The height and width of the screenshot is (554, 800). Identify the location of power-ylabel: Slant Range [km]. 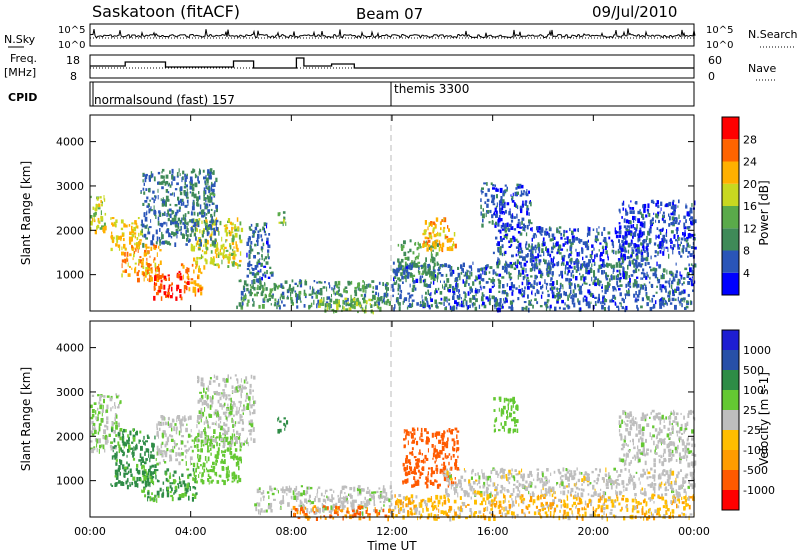
(26, 213).